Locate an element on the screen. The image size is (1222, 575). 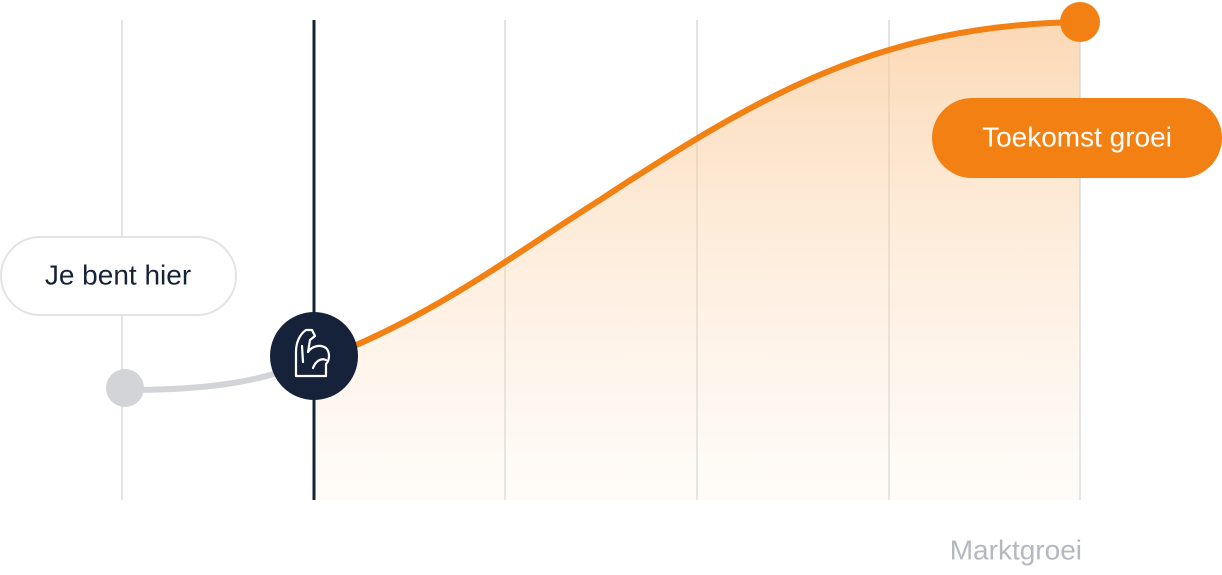
arm-icon is located at coordinates (312, 353).